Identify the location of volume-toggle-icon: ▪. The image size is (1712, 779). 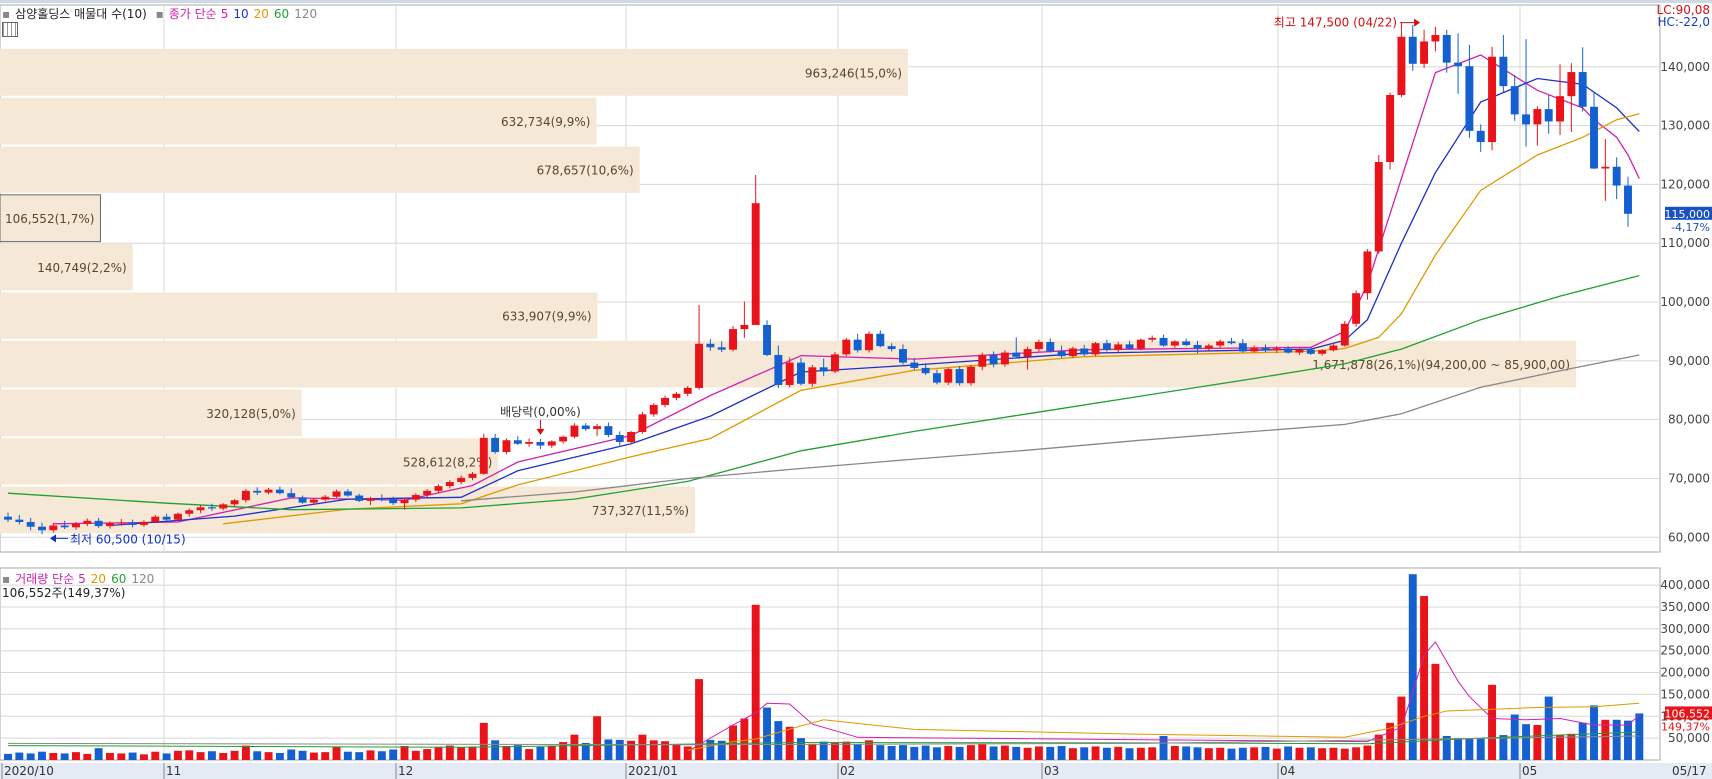
(6, 579).